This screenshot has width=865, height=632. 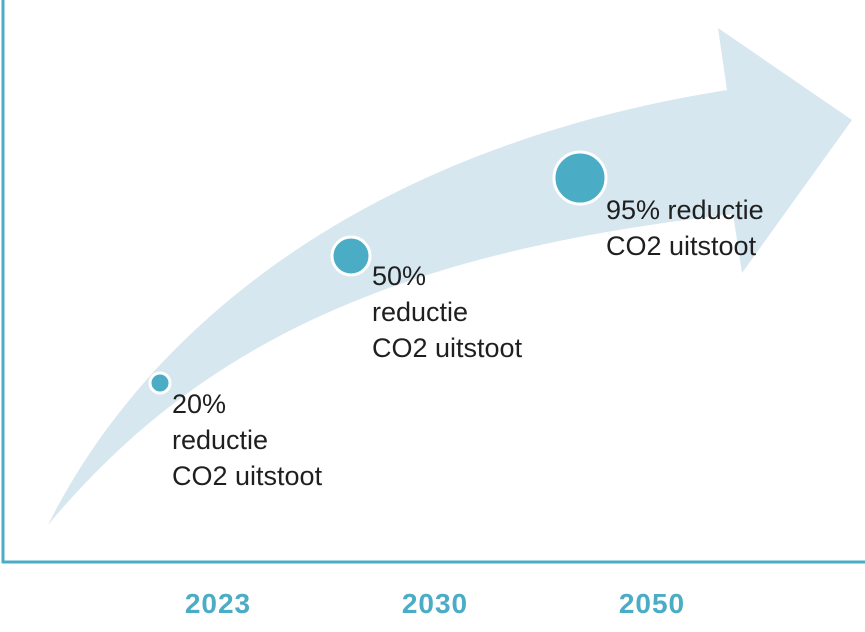 I want to click on milestone-label-2030: 50% reductie CO2 uitstoot, so click(x=447, y=312).